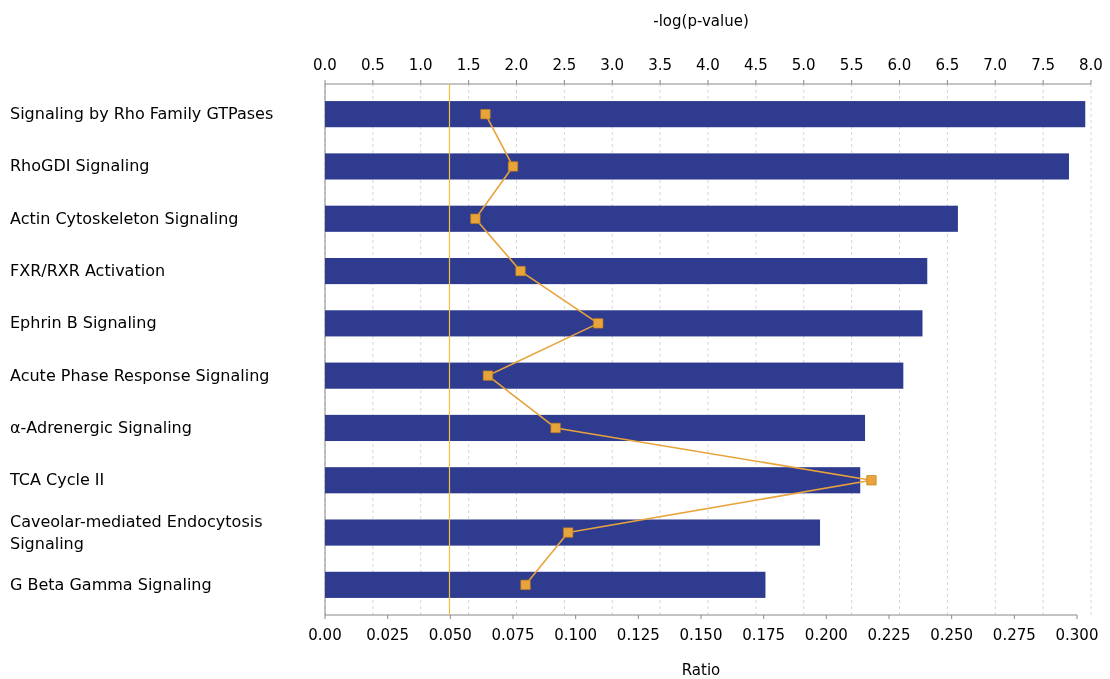 This screenshot has height=679, width=1110. I want to click on x-tick-label: 0.250, so click(952, 635).